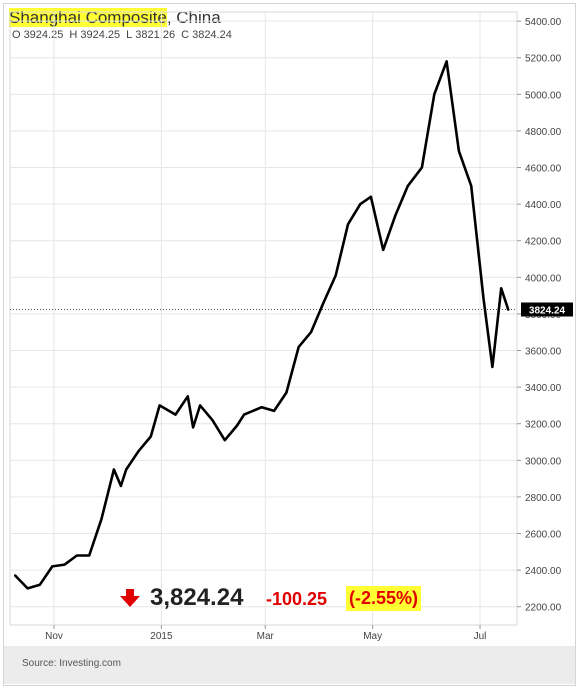 This screenshot has width=581, height=691. What do you see at coordinates (73, 35) in the screenshot?
I see `high-label: H` at bounding box center [73, 35].